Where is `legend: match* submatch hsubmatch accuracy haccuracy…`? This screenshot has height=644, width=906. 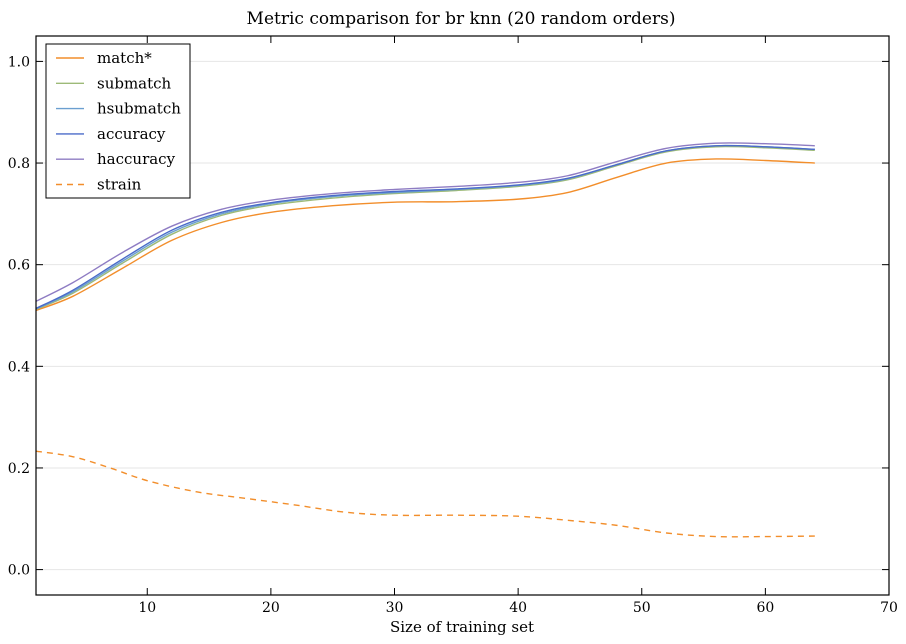 legend: match* submatch hsubmatch accuracy haccuracy… is located at coordinates (118, 121).